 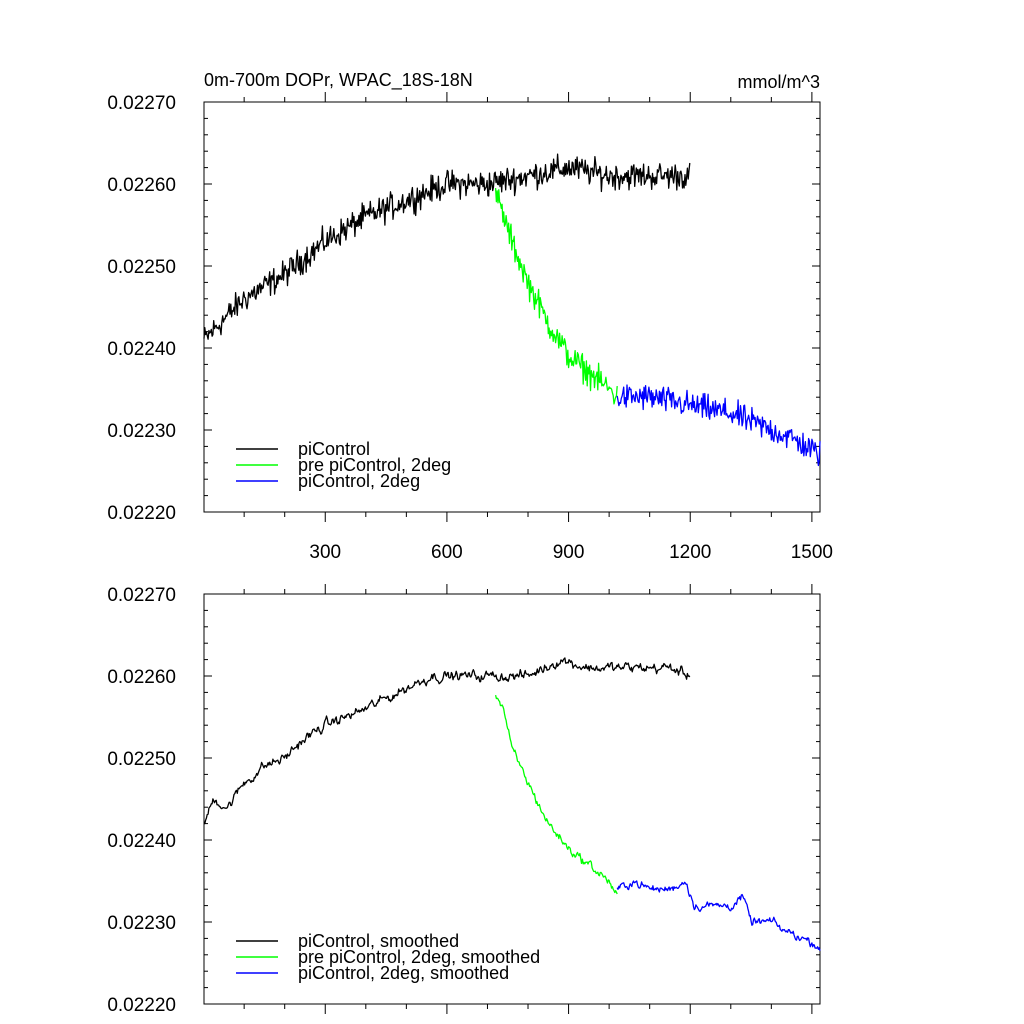 I want to click on x-tick-label: 300, so click(x=325, y=552).